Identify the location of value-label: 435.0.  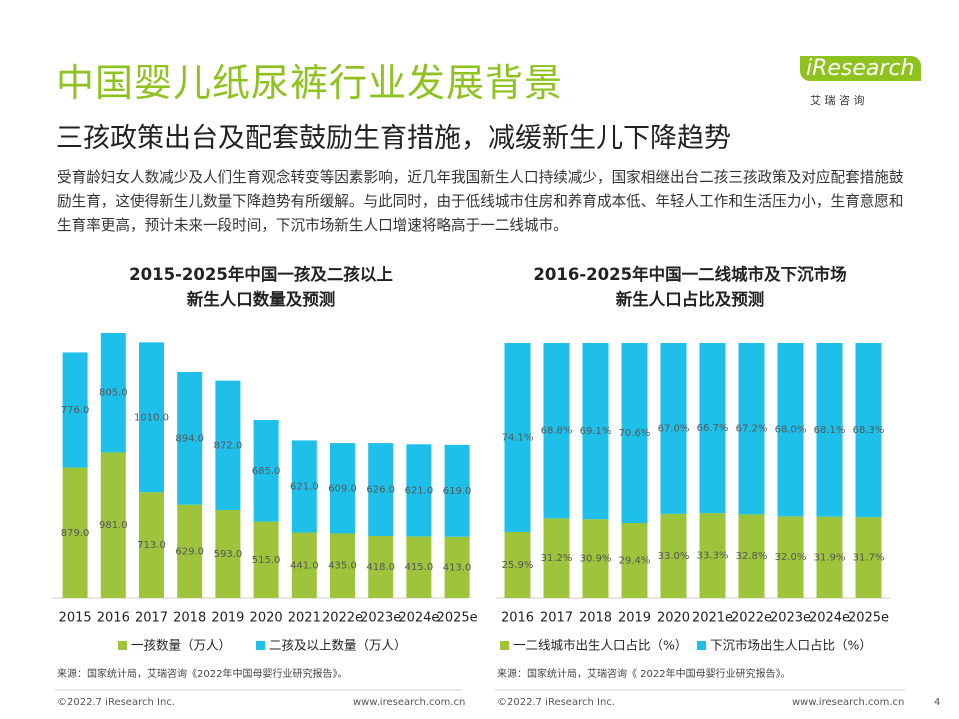
(342, 566).